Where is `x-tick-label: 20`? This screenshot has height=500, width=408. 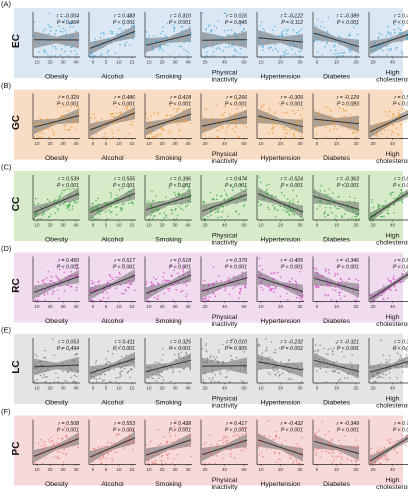
x-tick-label: 20 is located at coordinates (50, 225).